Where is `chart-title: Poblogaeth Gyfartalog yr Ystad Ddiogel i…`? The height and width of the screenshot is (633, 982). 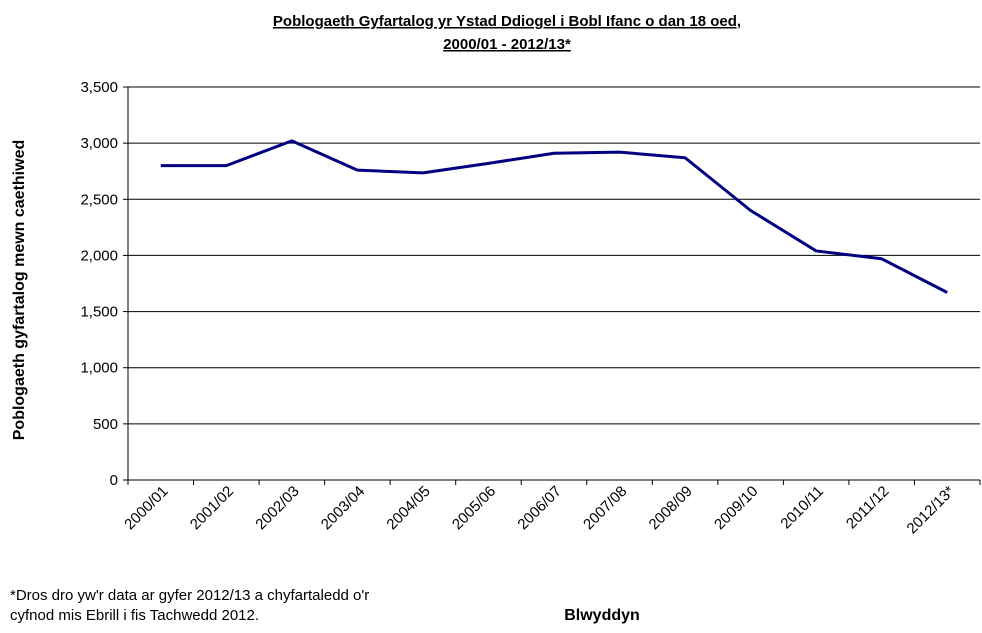 chart-title: Poblogaeth Gyfartalog yr Ystad Ddiogel i… is located at coordinates (507, 21).